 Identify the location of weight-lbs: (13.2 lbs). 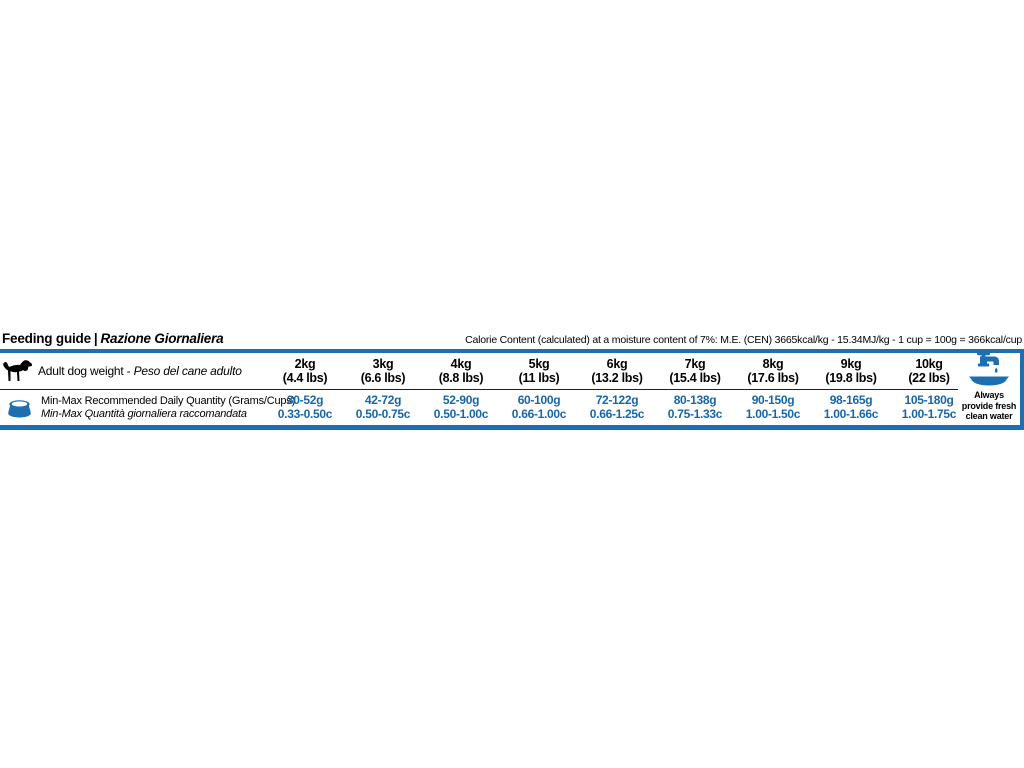
(617, 378).